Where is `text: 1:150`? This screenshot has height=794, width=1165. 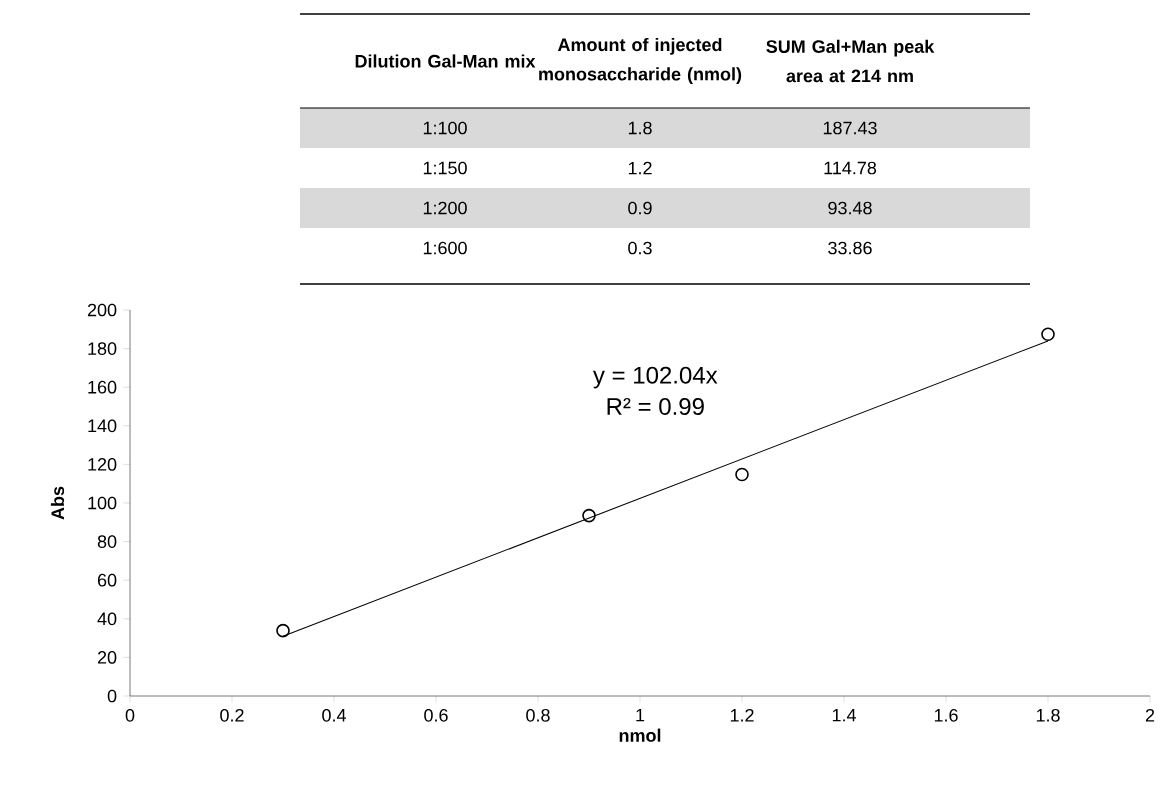 text: 1:150 is located at coordinates (445, 168).